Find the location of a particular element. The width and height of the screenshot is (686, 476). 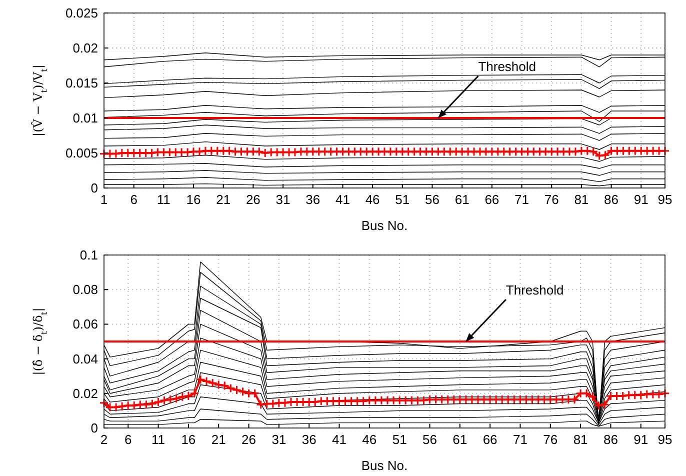

y-tick-label: 0.1 is located at coordinates (89, 255).